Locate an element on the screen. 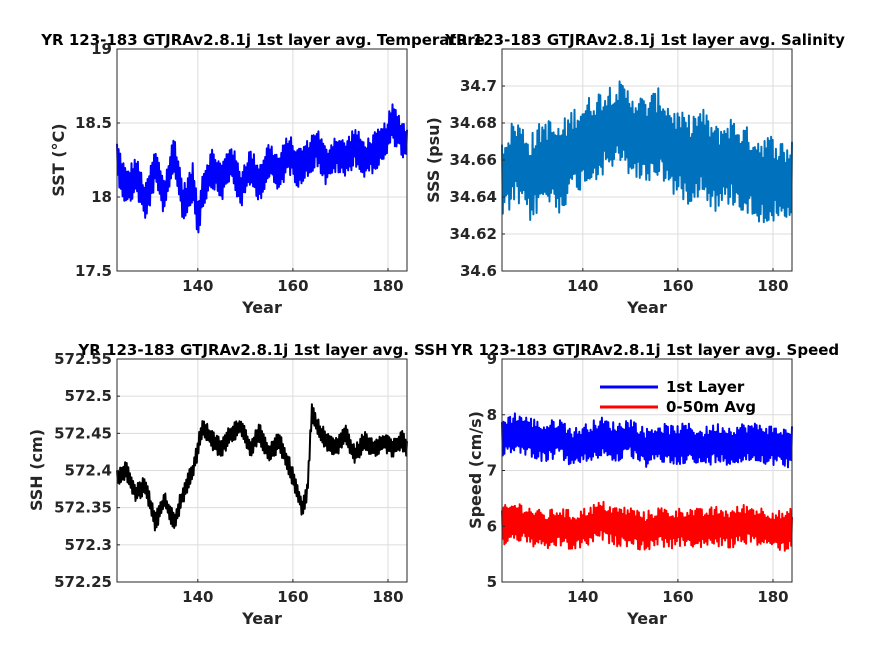 This screenshot has width=875, height=660. y-tick-label: 572.5 is located at coordinates (88, 396).